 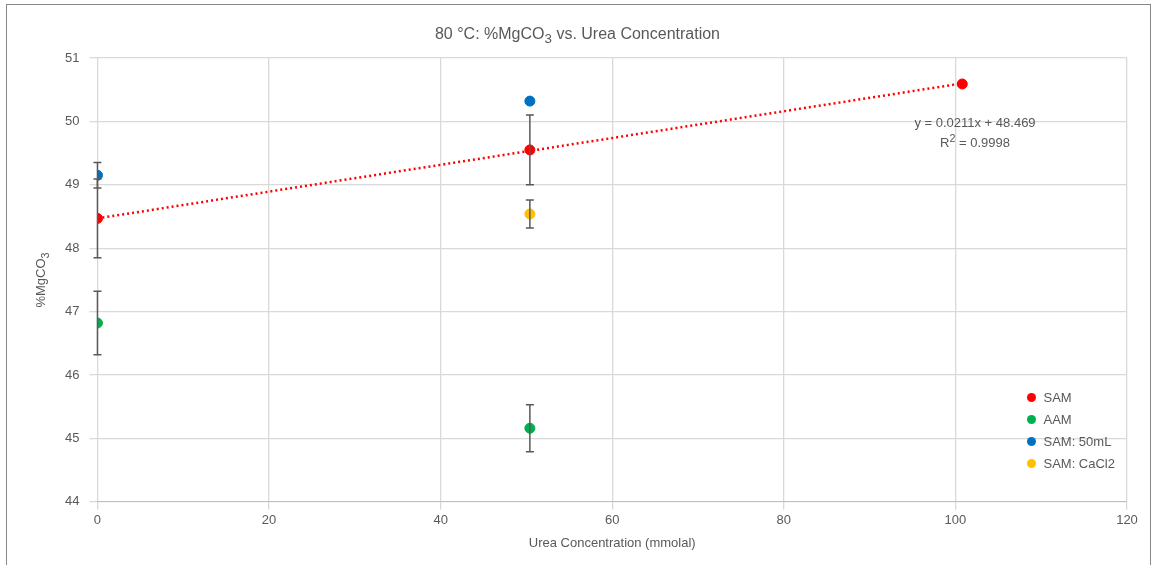 I want to click on x-axis-title: Urea Concentration (mmolal), so click(x=612, y=542).